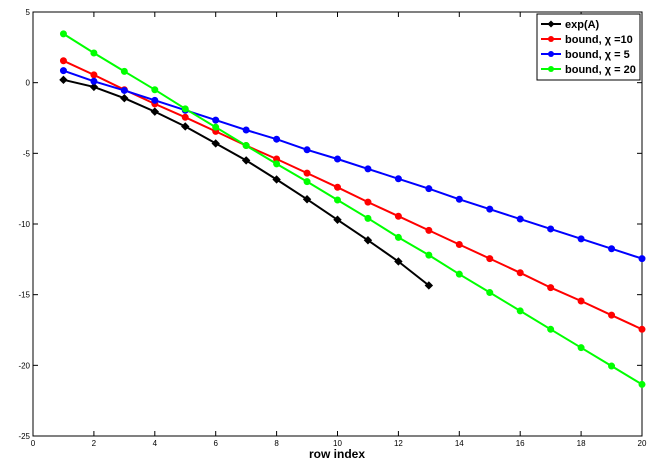 The height and width of the screenshot is (470, 664). I want to click on x-tick-label: 20, so click(642, 443).